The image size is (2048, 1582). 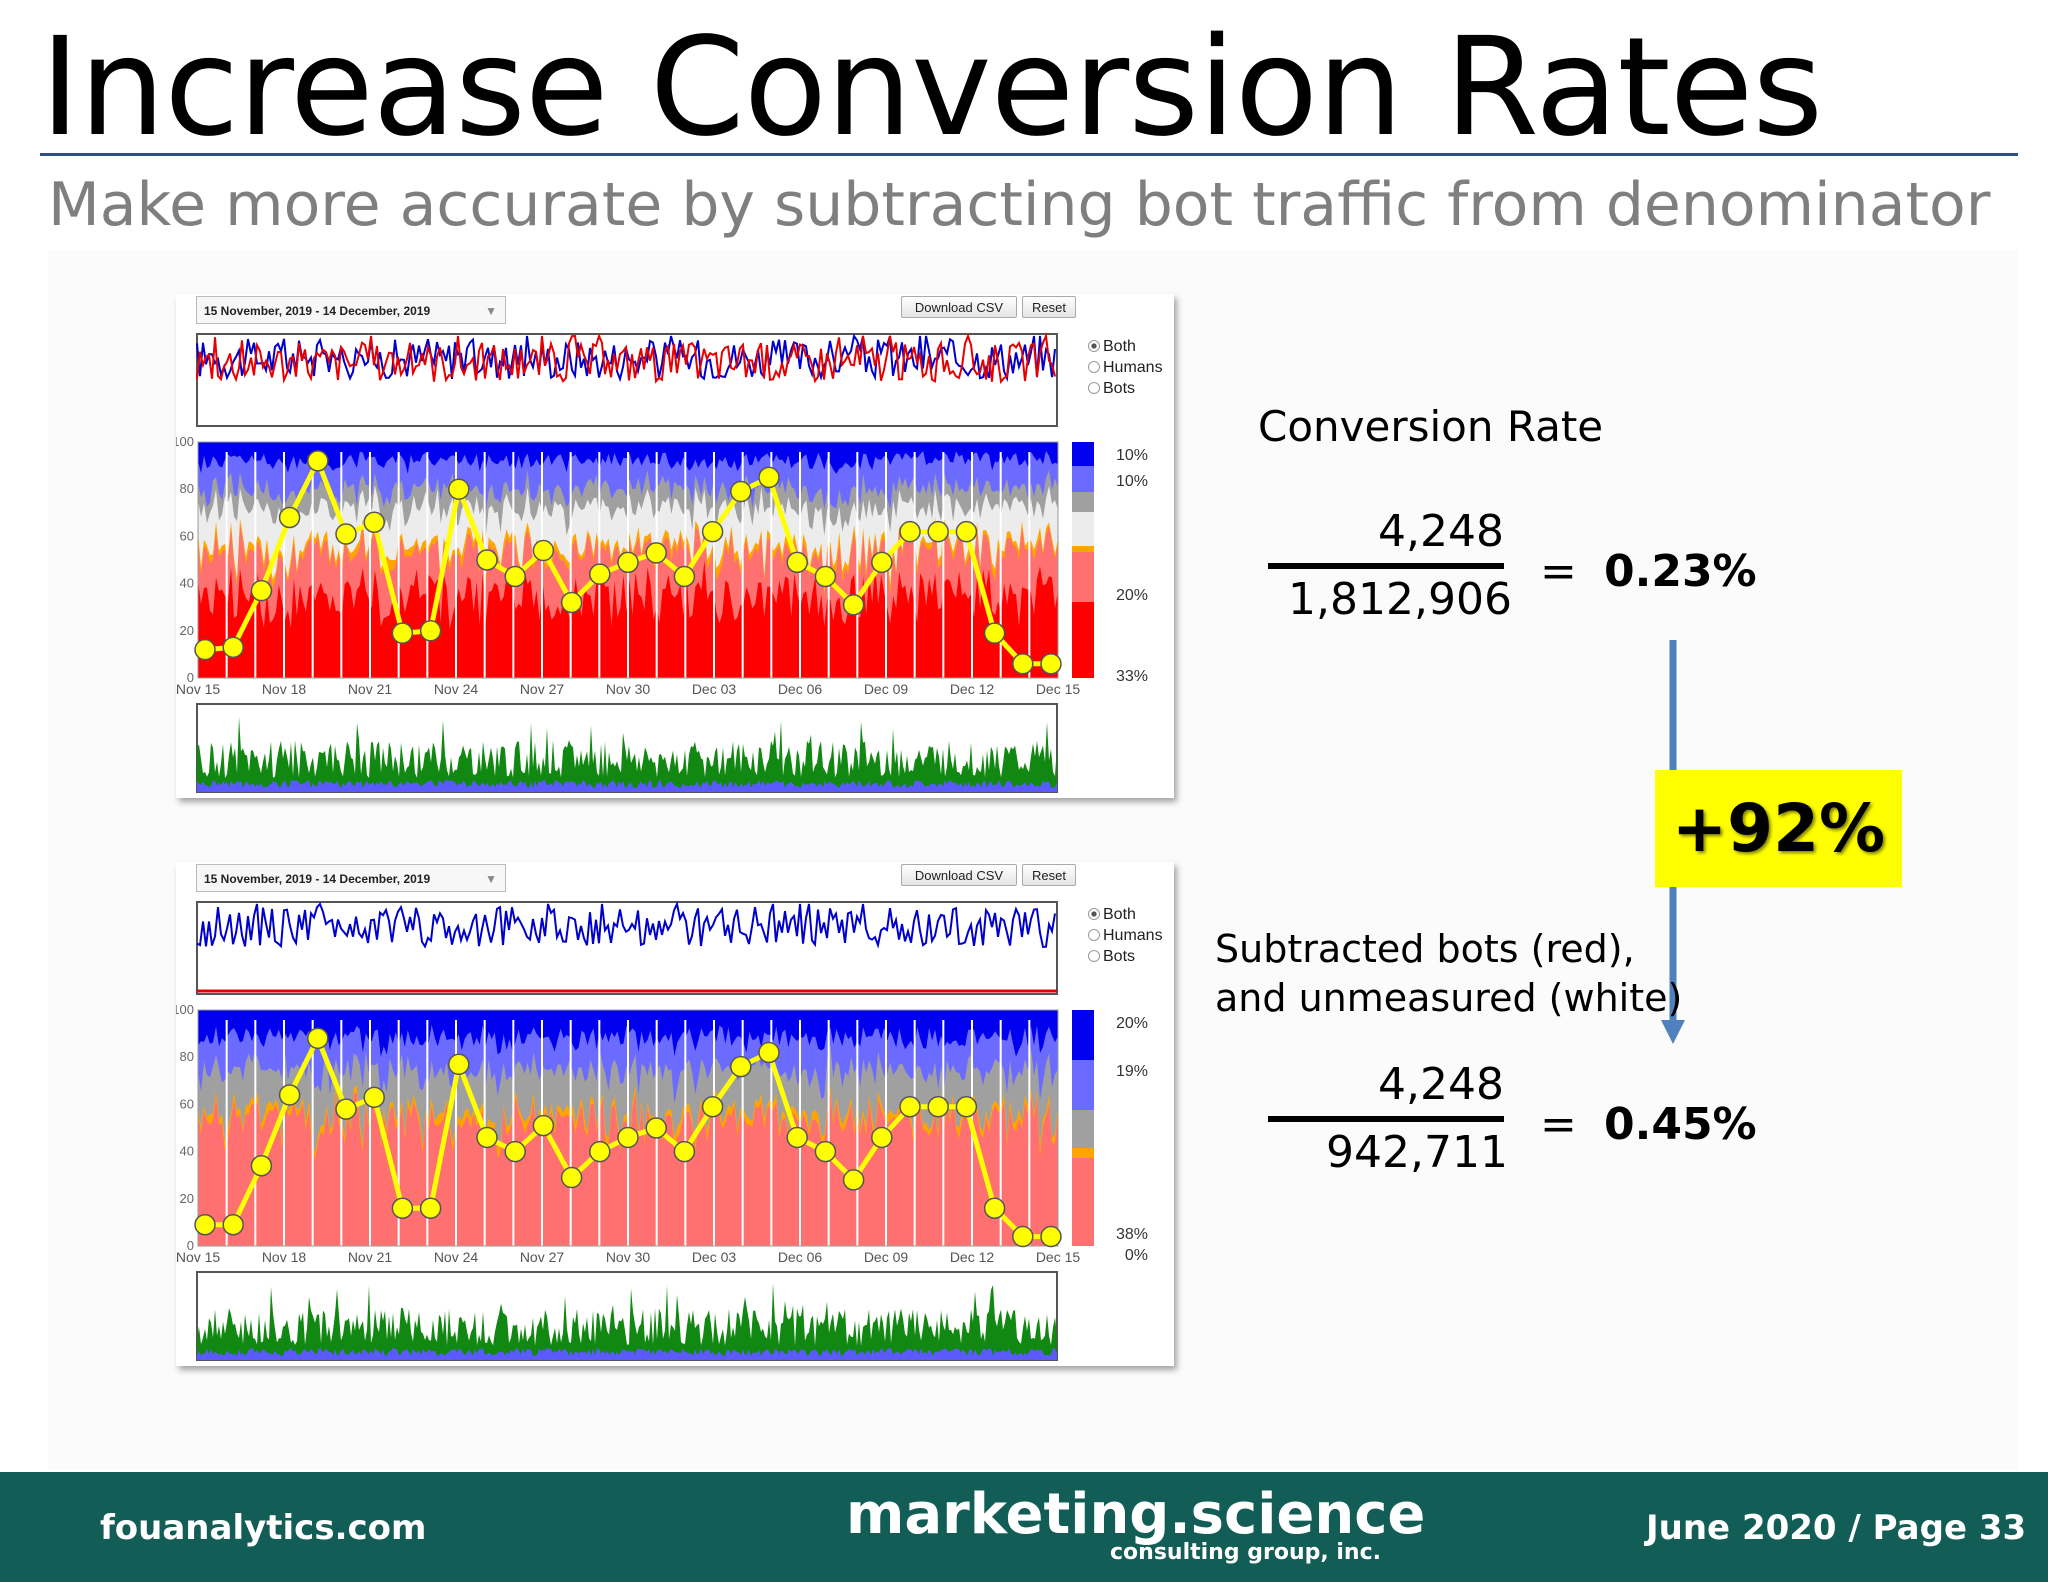 What do you see at coordinates (1836, 1528) in the screenshot?
I see `footer-page: June 2020 / Page 33` at bounding box center [1836, 1528].